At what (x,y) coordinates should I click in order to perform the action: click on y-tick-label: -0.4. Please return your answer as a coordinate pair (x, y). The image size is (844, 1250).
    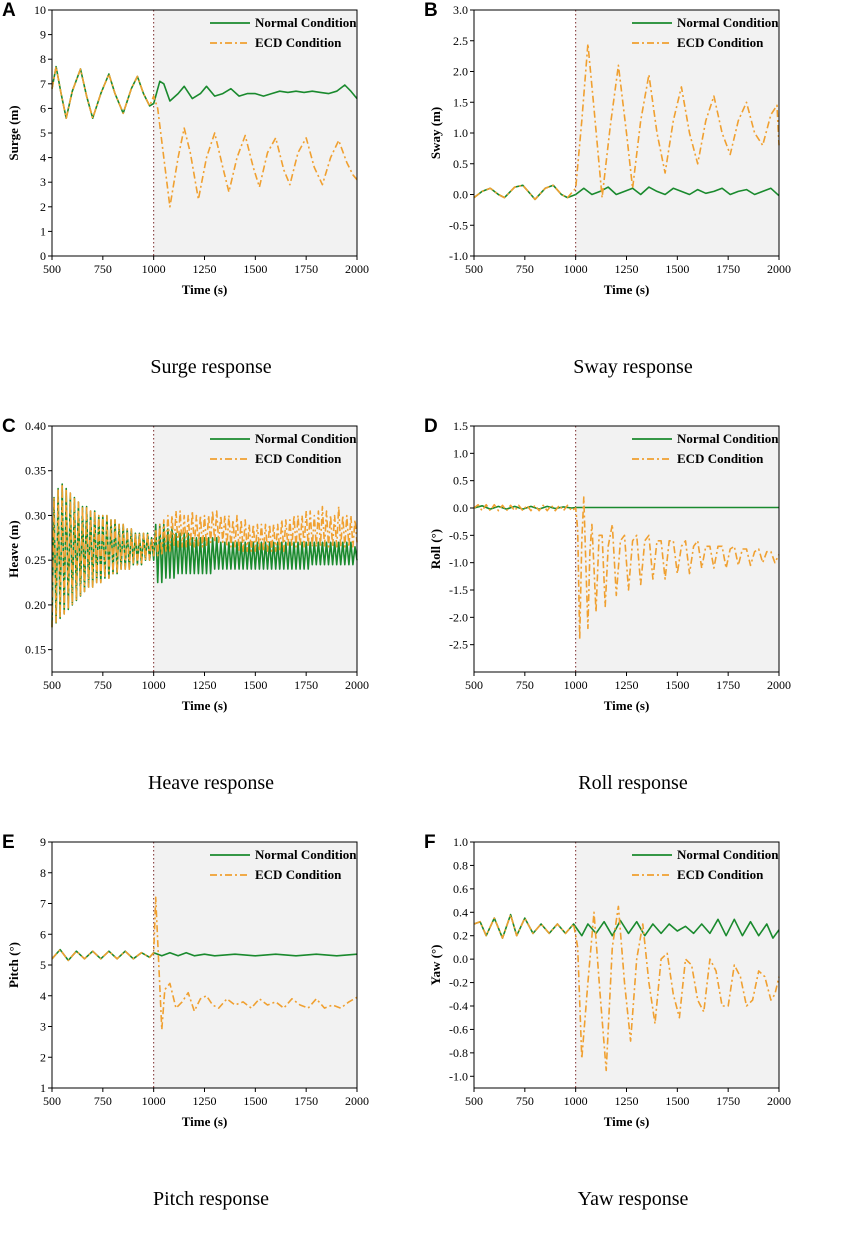
    Looking at the image, I should click on (458, 1006).